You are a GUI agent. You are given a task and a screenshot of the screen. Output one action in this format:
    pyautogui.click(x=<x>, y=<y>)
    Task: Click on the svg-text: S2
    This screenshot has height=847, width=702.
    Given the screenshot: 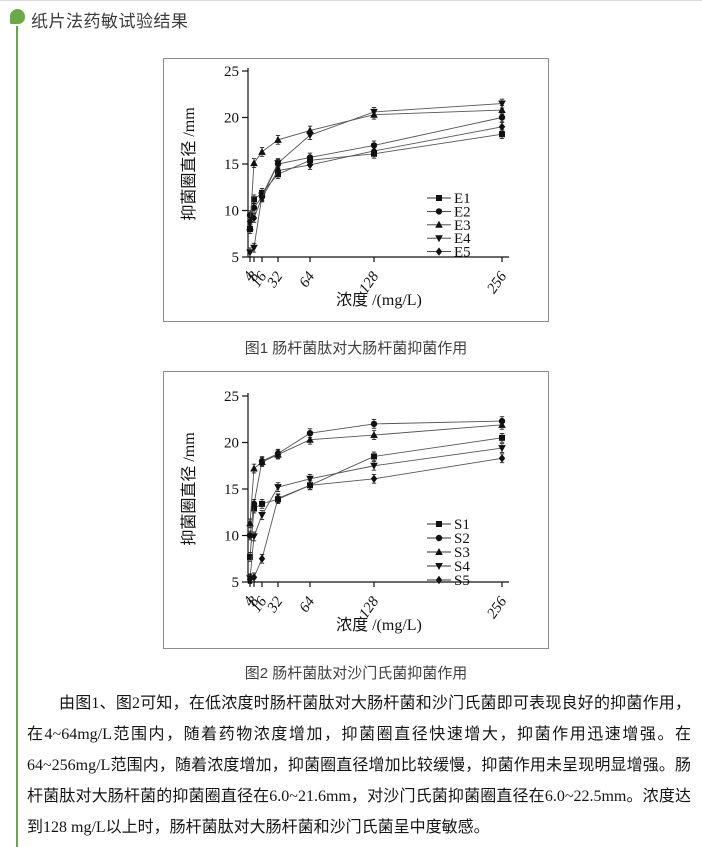 What is the action you would take?
    pyautogui.click(x=462, y=539)
    